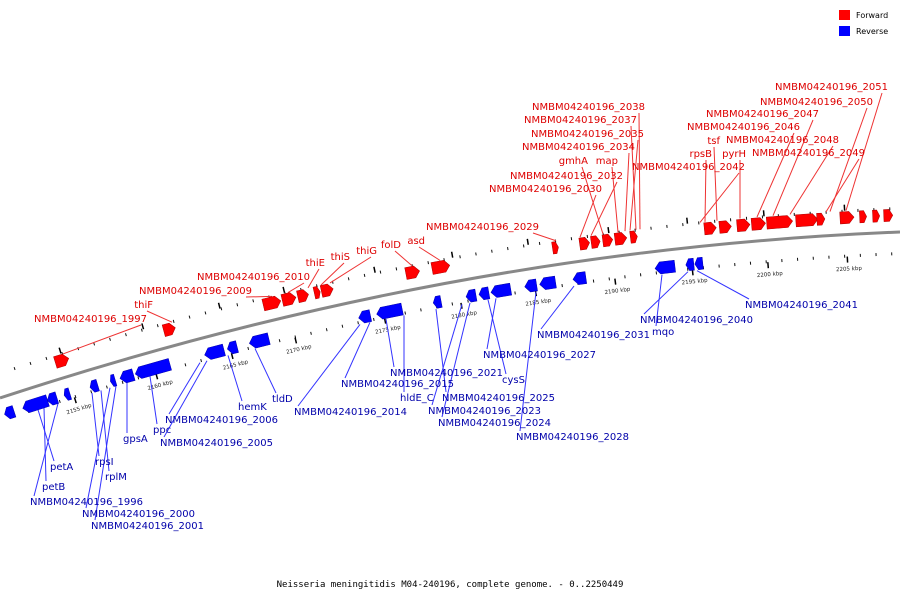  Describe the element at coordinates (694, 282) in the screenshot. I see `tick-label: 2195 kbp` at that location.